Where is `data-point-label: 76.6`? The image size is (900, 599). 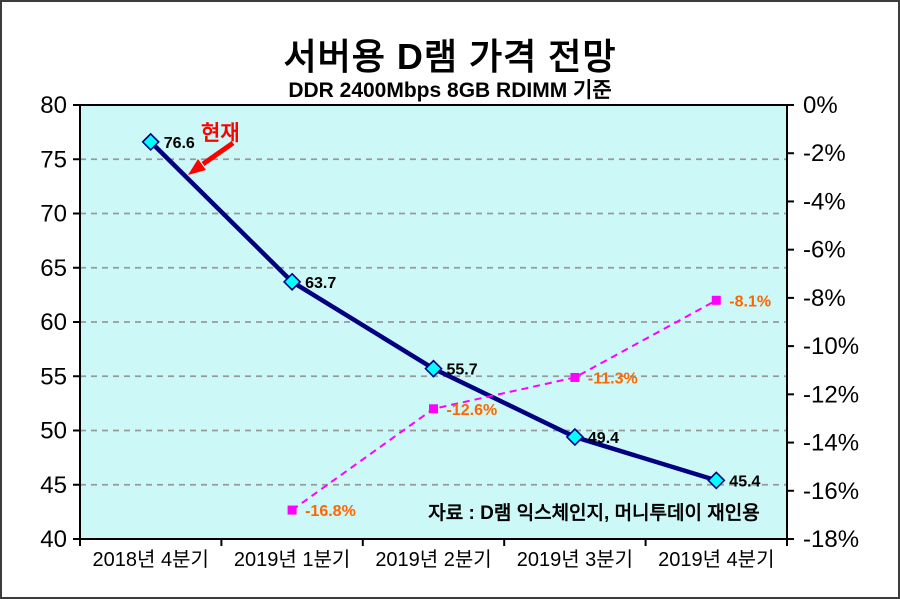 data-point-label: 76.6 is located at coordinates (179, 143).